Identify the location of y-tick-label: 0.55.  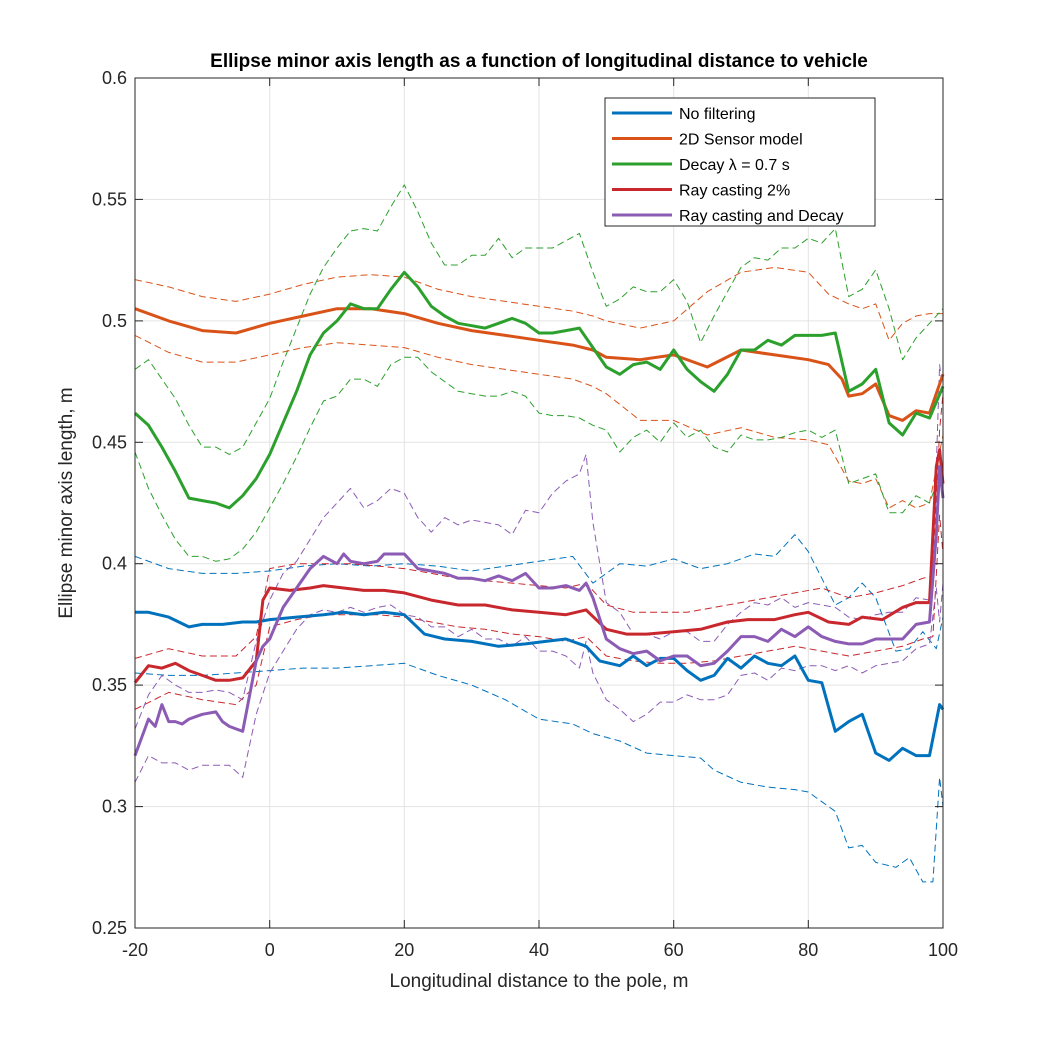
(109, 199).